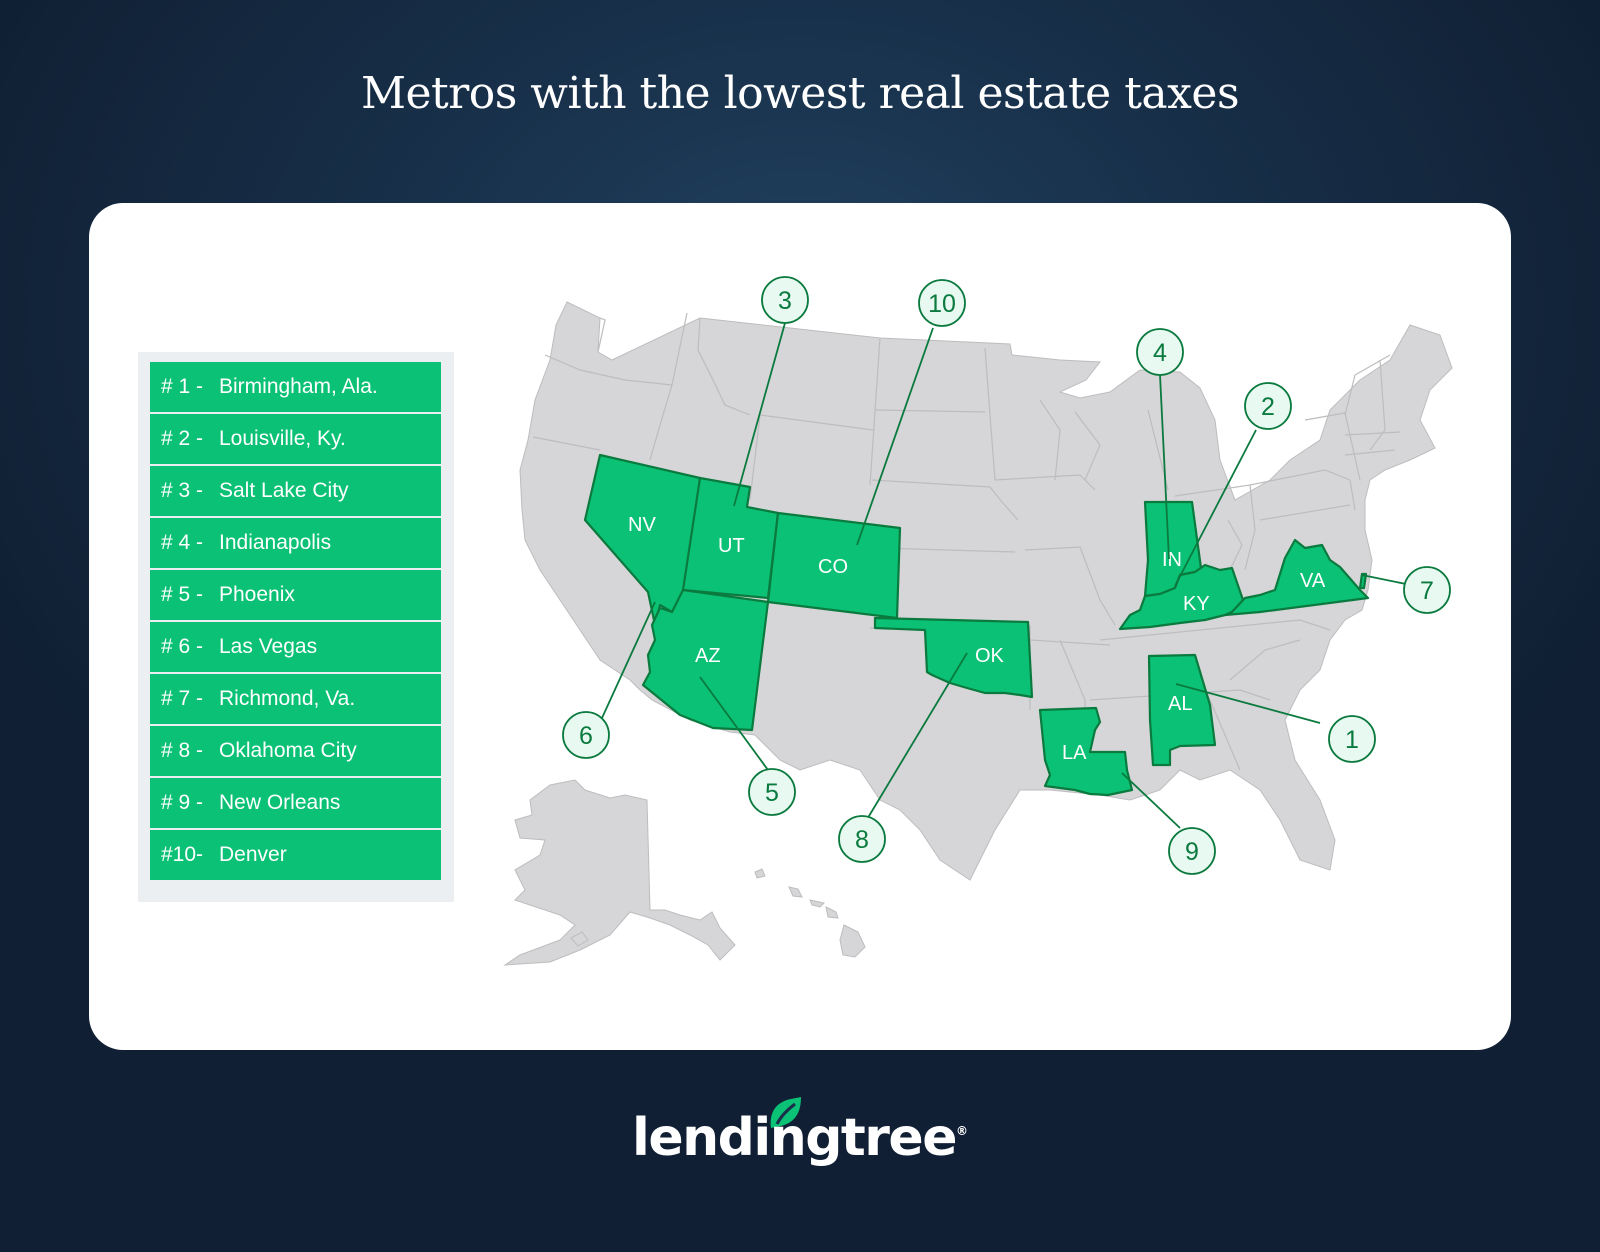  I want to click on highlighted-states, so click(976, 625).